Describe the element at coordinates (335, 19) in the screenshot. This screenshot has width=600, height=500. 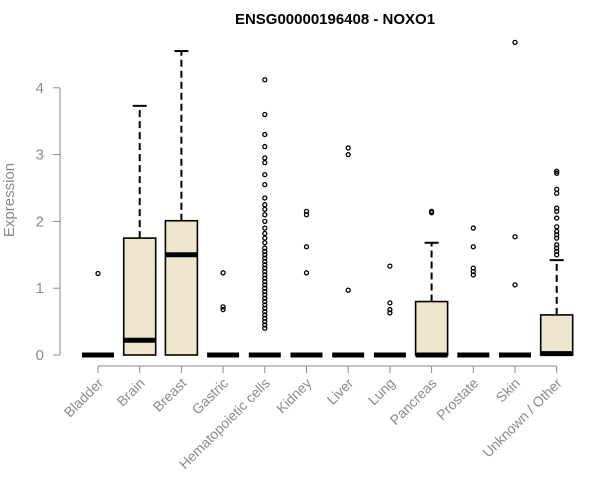
I see `chart-title: ENSG00000196408 - NOXO1` at that location.